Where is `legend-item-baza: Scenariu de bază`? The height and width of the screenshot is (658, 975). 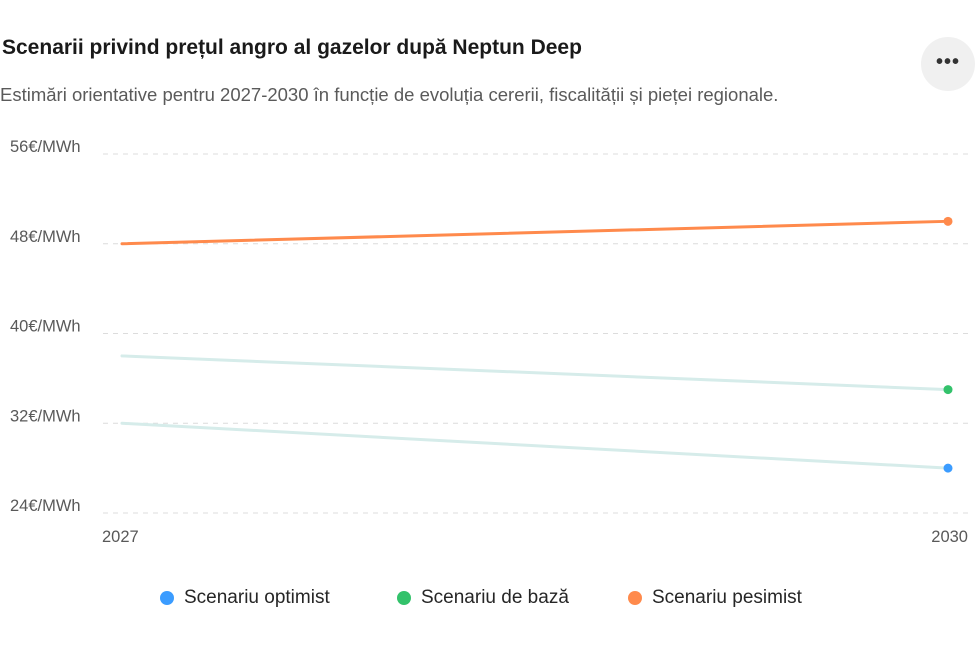
legend-item-baza: Scenariu de bază is located at coordinates (483, 598).